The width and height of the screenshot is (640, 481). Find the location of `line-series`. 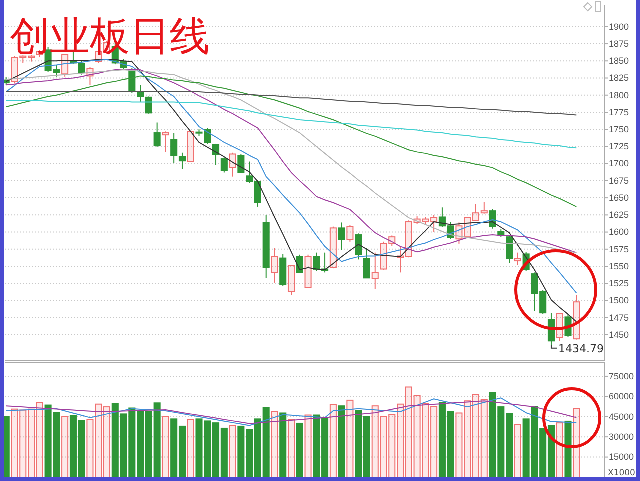

line-series is located at coordinates (292, 124).